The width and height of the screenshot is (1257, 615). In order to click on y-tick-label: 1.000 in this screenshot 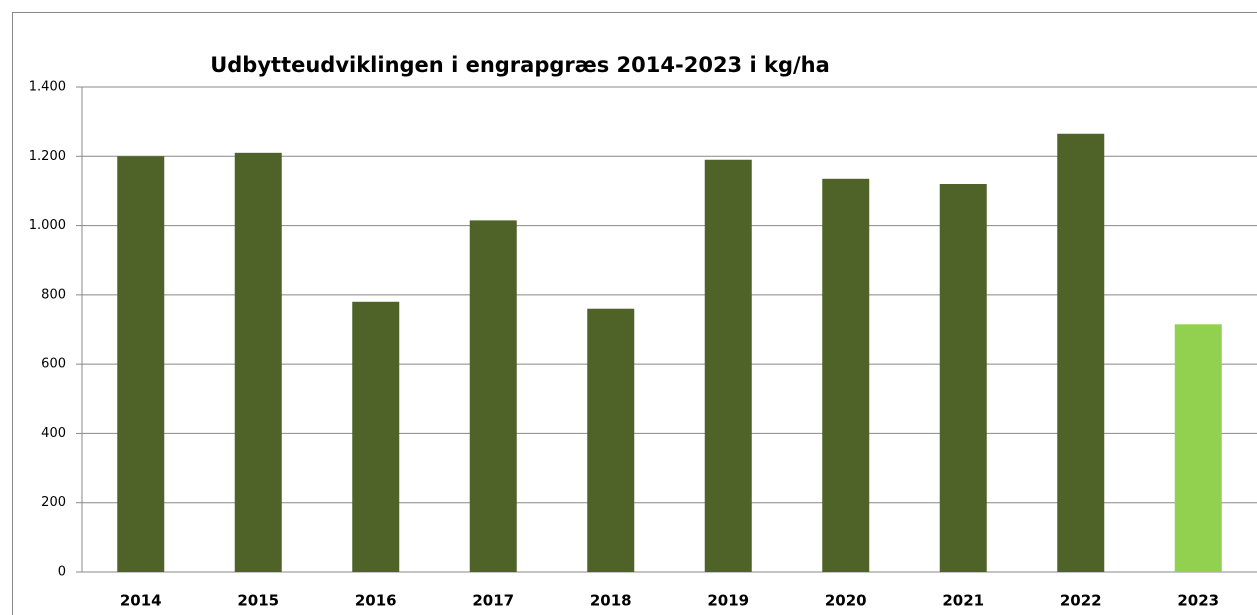, I will do `click(47, 225)`.